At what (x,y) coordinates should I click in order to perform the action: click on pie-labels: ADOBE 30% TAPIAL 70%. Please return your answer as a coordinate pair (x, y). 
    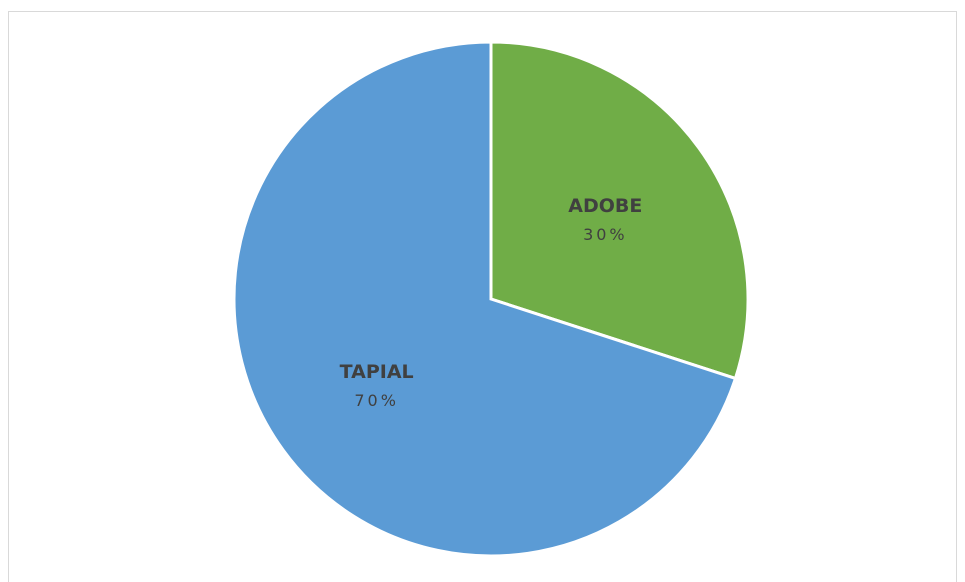
    Looking at the image, I should click on (491, 302).